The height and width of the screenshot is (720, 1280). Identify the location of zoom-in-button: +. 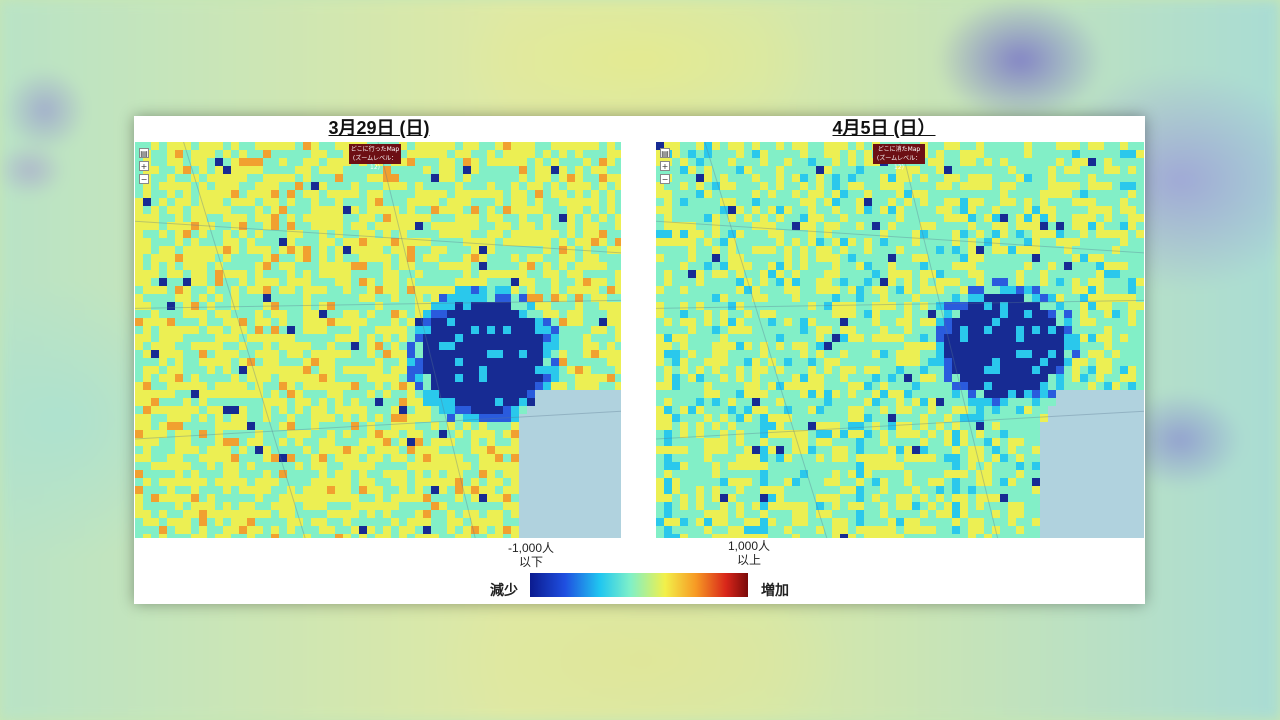
(144, 166).